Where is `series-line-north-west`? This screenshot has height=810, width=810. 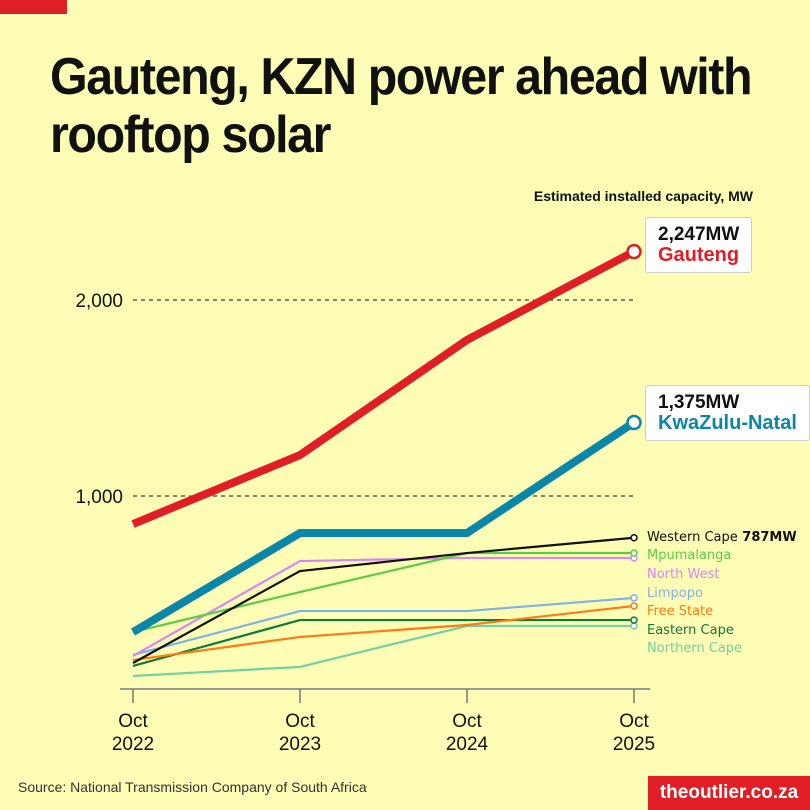
series-line-north-west is located at coordinates (383, 606).